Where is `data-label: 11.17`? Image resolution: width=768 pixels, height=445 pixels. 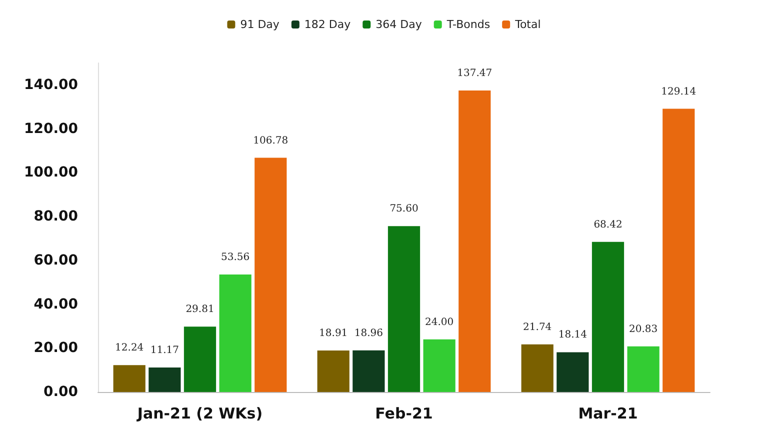 data-label: 11.17 is located at coordinates (164, 350).